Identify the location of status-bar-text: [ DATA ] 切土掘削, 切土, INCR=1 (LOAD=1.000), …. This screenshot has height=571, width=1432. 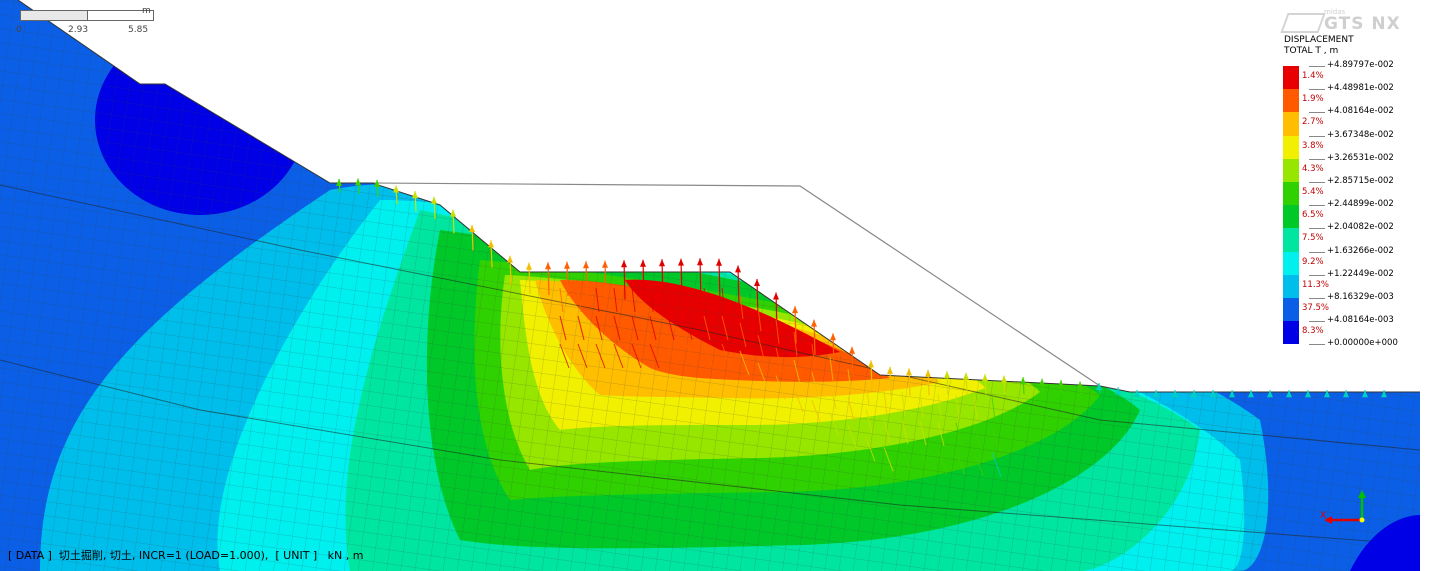
(186, 555).